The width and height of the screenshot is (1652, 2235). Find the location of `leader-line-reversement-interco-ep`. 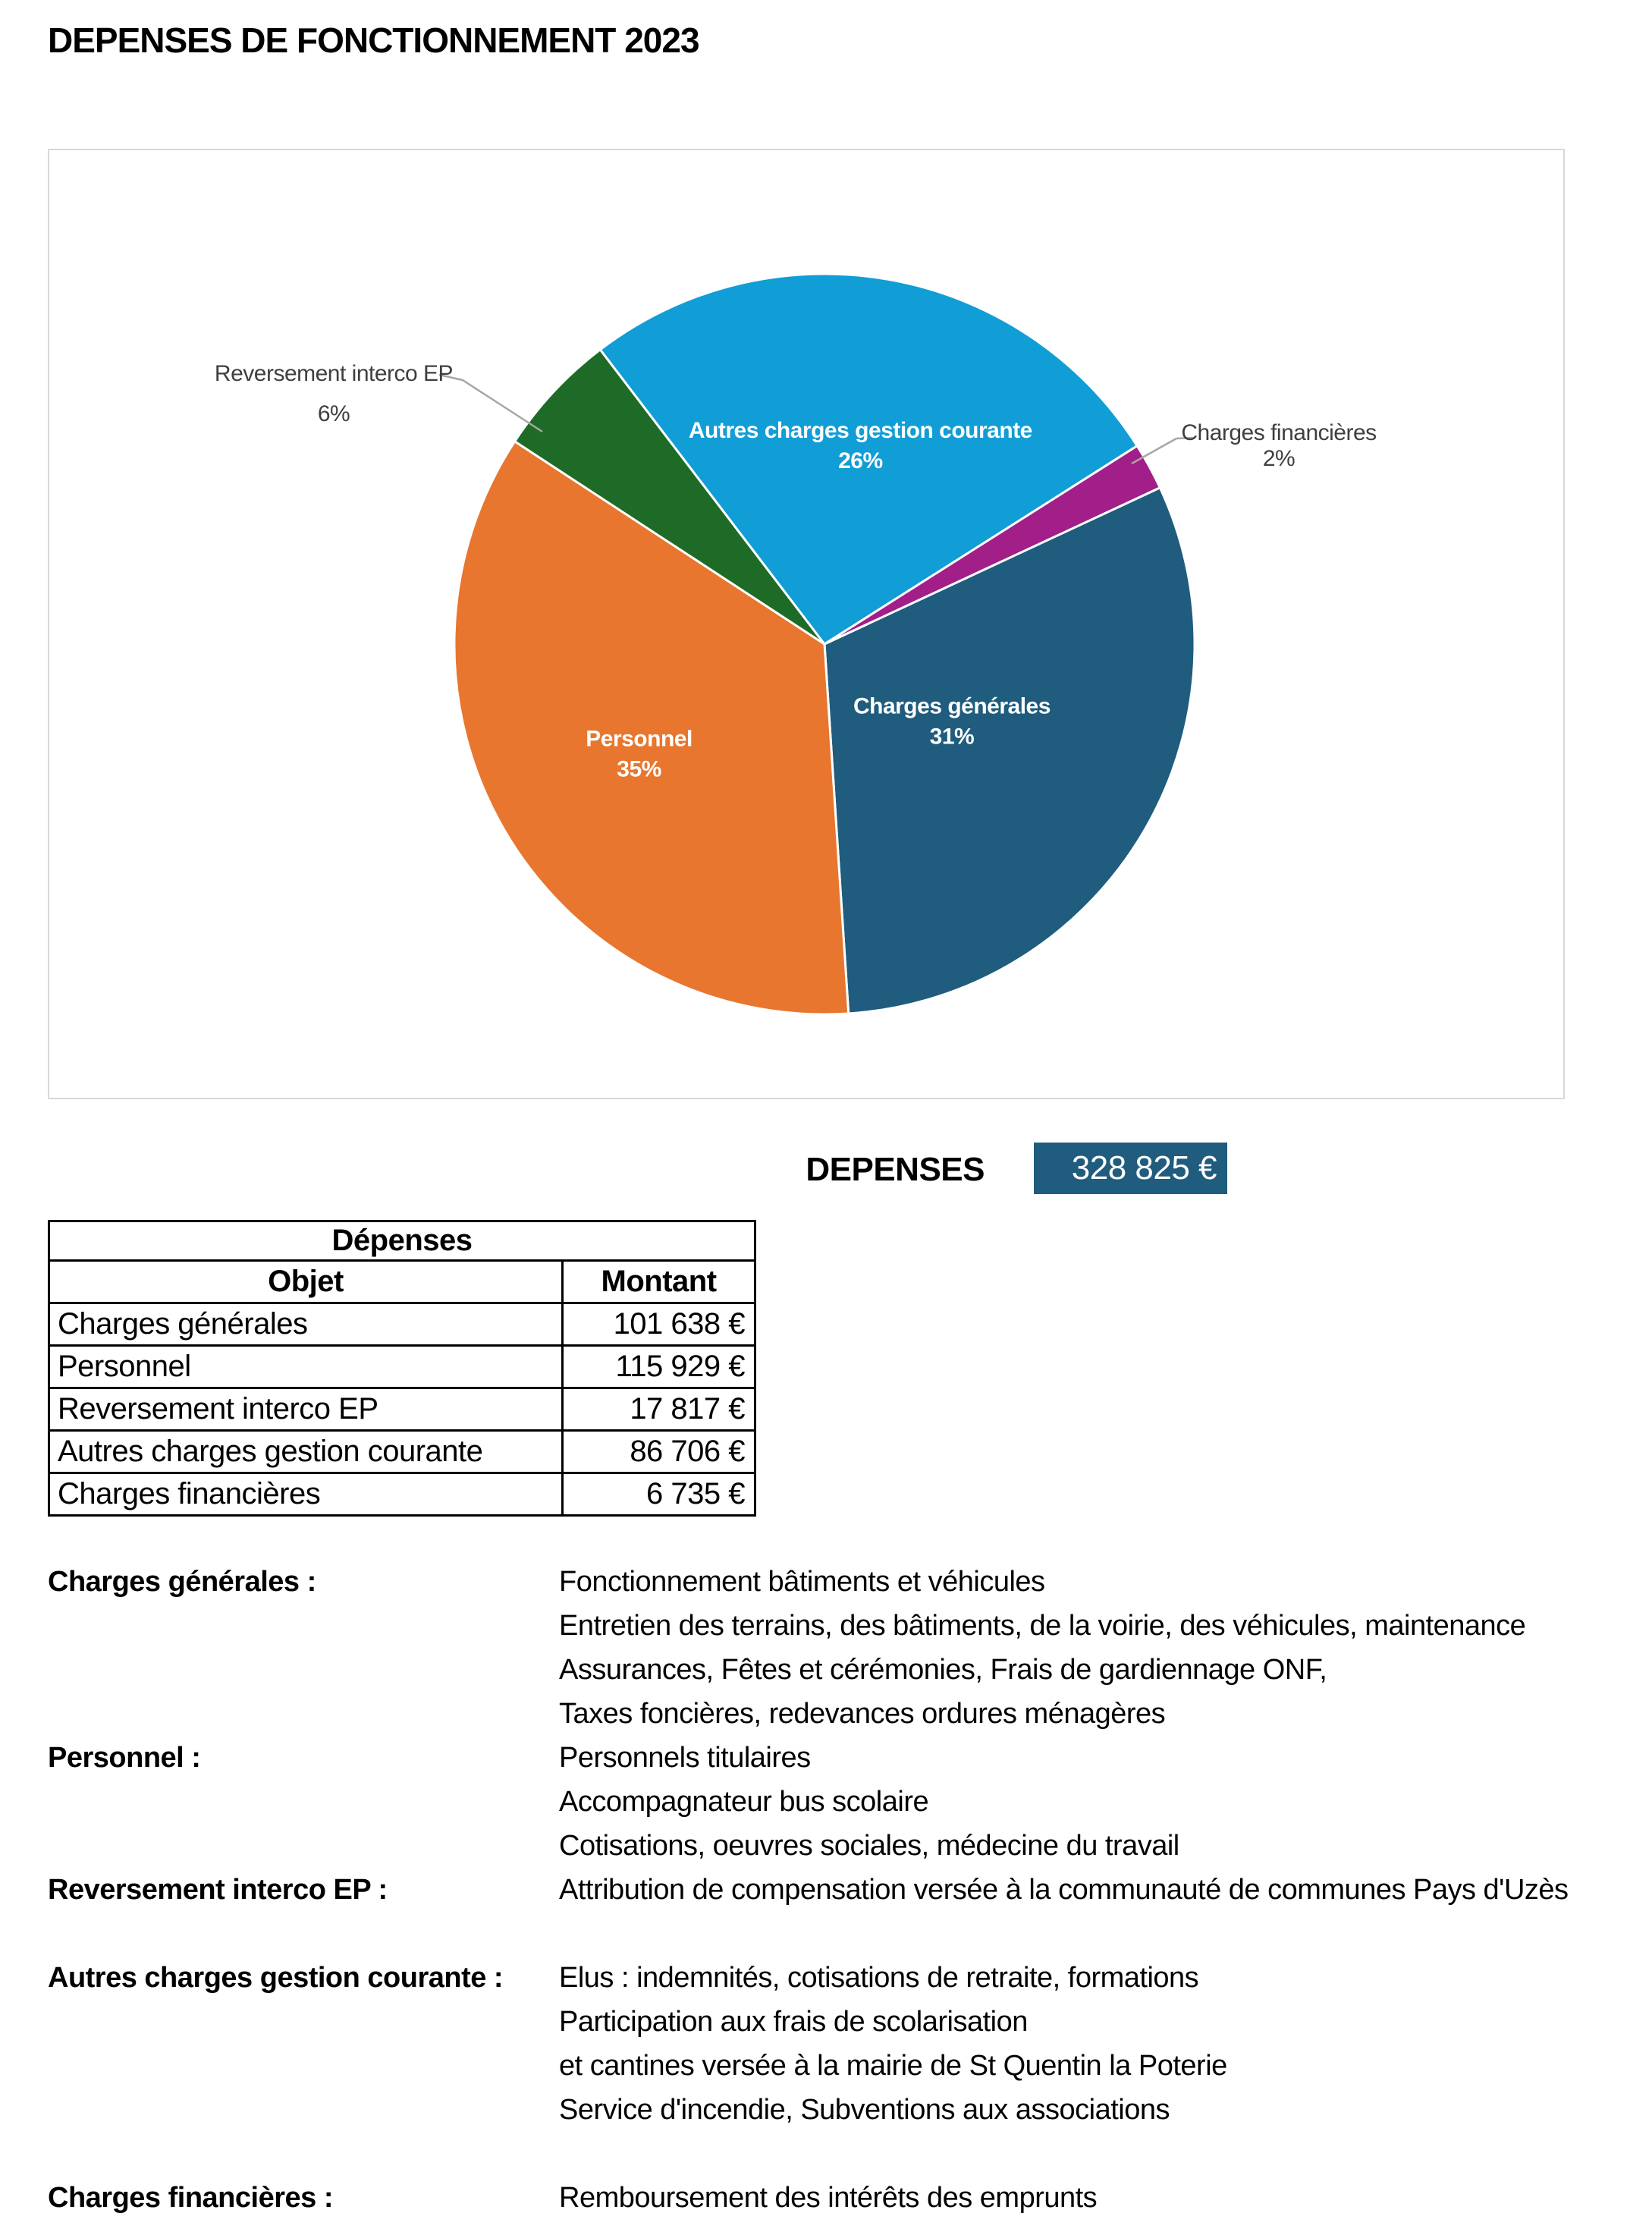

leader-line-reversement-interco-ep is located at coordinates (491, 403).